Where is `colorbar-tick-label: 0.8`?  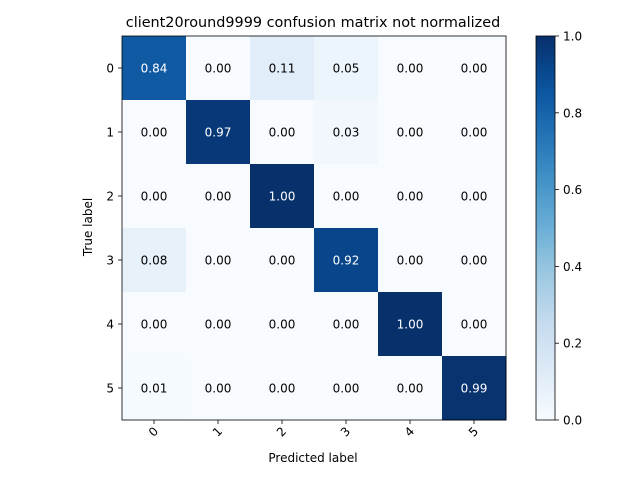
colorbar-tick-label: 0.8 is located at coordinates (572, 113).